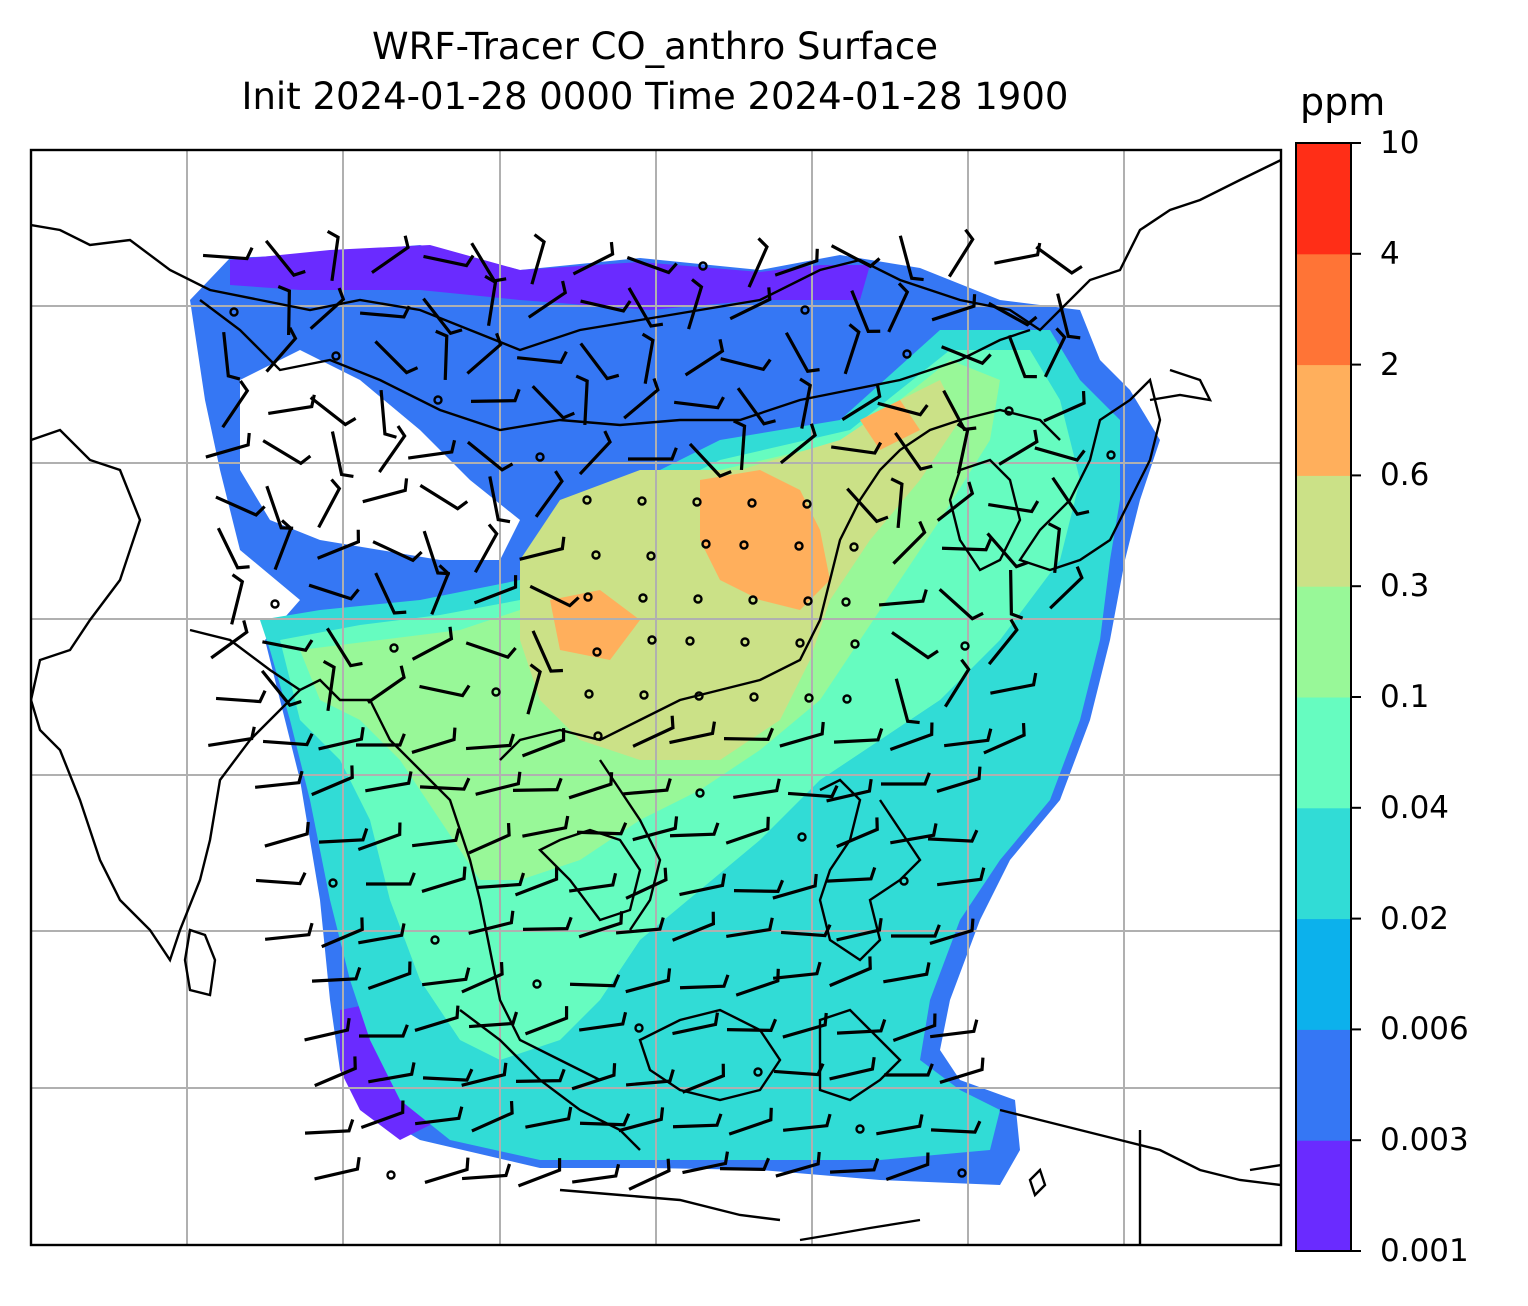  I want to click on colorbar-tick-label: 0.001, so click(1424, 1251).